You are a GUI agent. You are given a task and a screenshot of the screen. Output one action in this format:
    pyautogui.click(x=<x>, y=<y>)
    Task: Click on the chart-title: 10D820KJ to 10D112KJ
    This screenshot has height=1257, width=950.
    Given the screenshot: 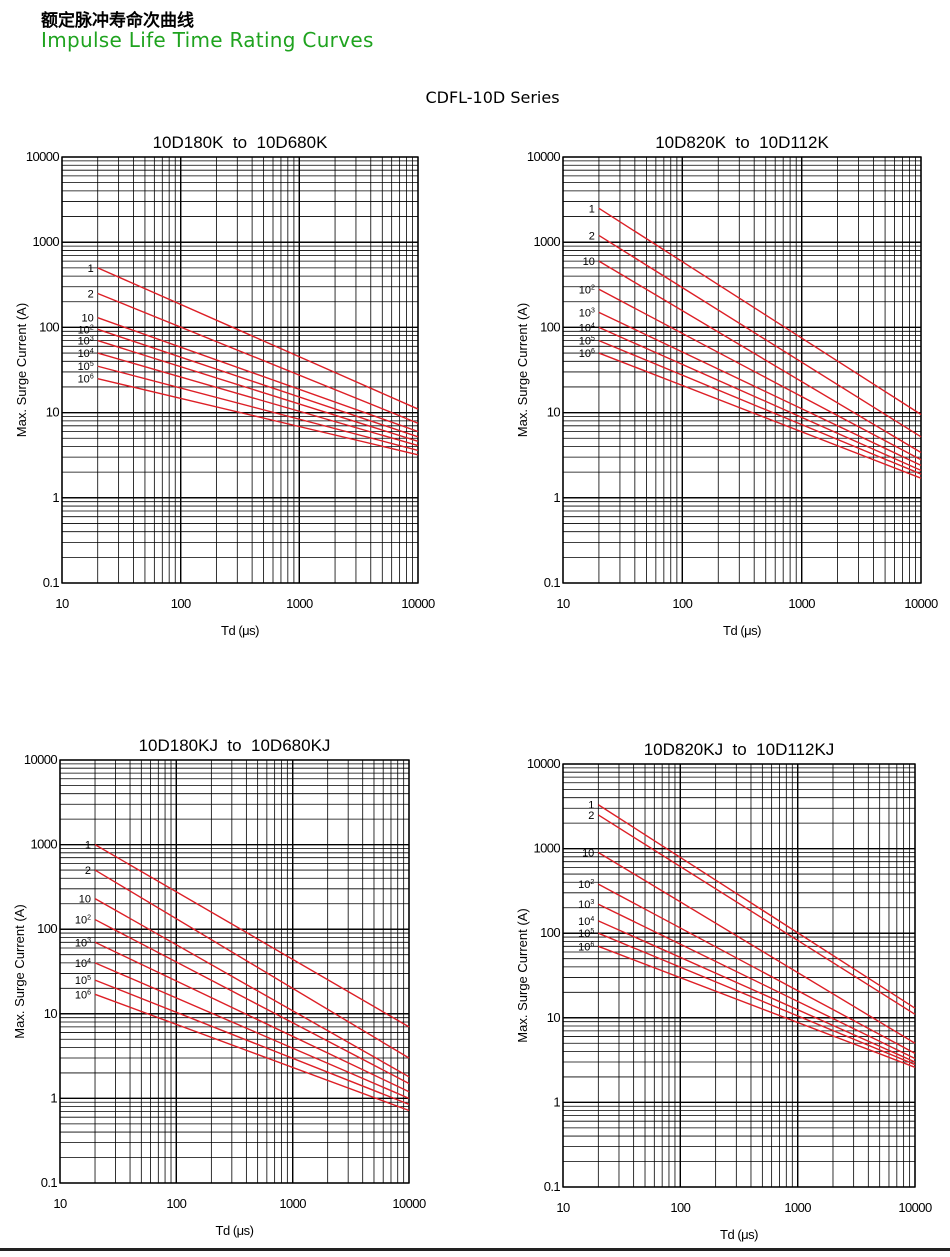 What is the action you would take?
    pyautogui.click(x=739, y=749)
    